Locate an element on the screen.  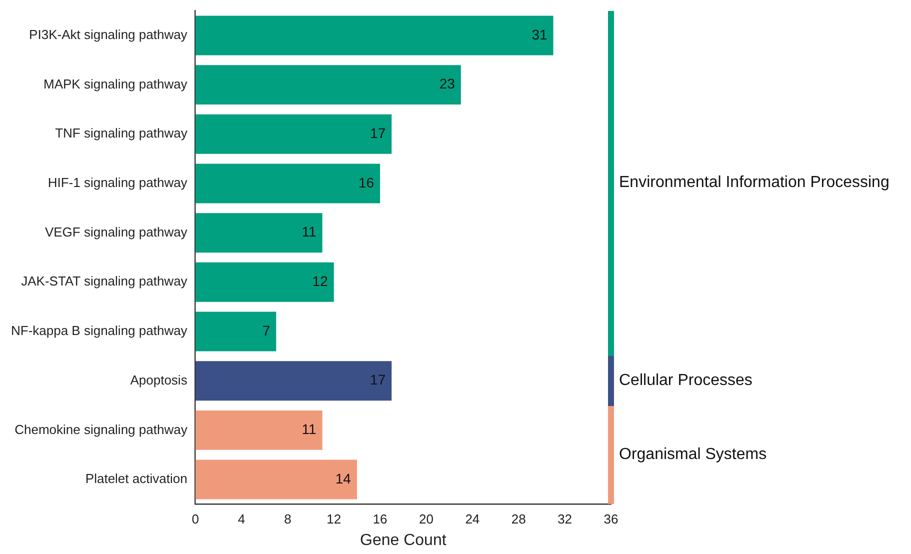
data-label: 23 is located at coordinates (447, 84).